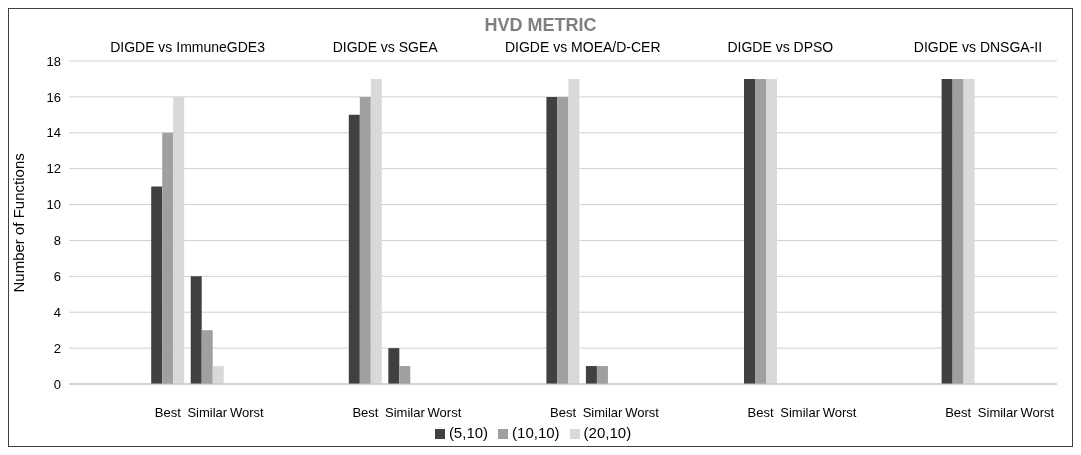  I want to click on y-tick-label: 18, so click(53, 61).